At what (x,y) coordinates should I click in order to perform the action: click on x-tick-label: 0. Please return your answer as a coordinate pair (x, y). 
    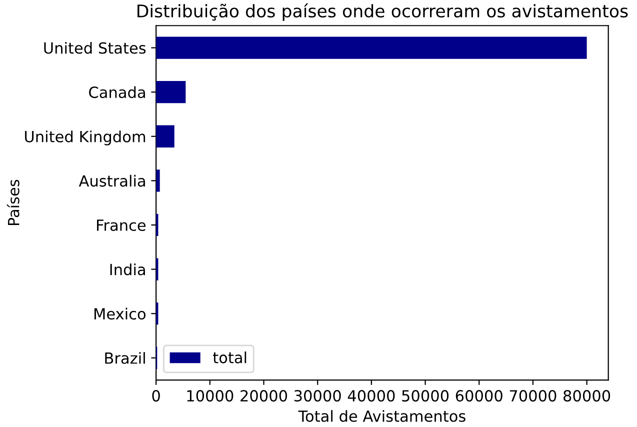
    Looking at the image, I should click on (156, 396).